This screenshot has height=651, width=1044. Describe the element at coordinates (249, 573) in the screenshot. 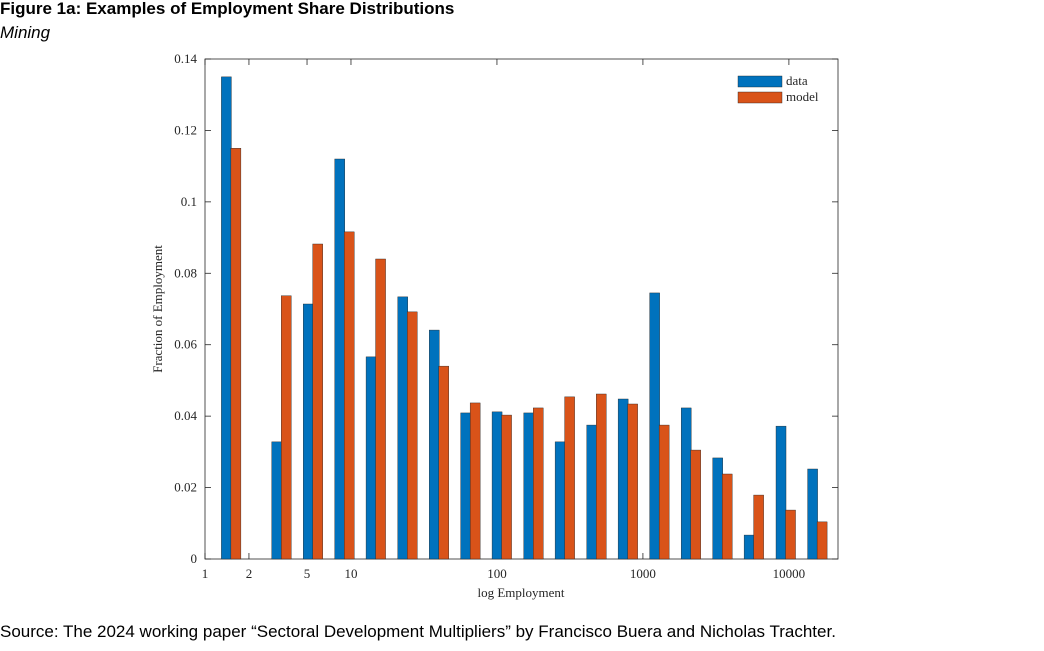

I see `x-tick-label: 2` at that location.